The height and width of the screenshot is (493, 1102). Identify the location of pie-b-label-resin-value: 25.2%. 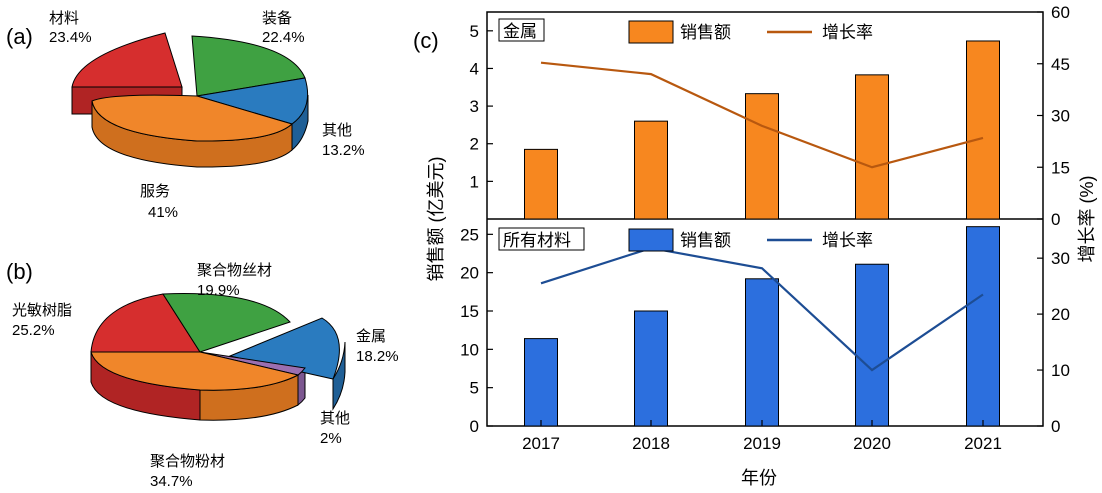
(33, 330).